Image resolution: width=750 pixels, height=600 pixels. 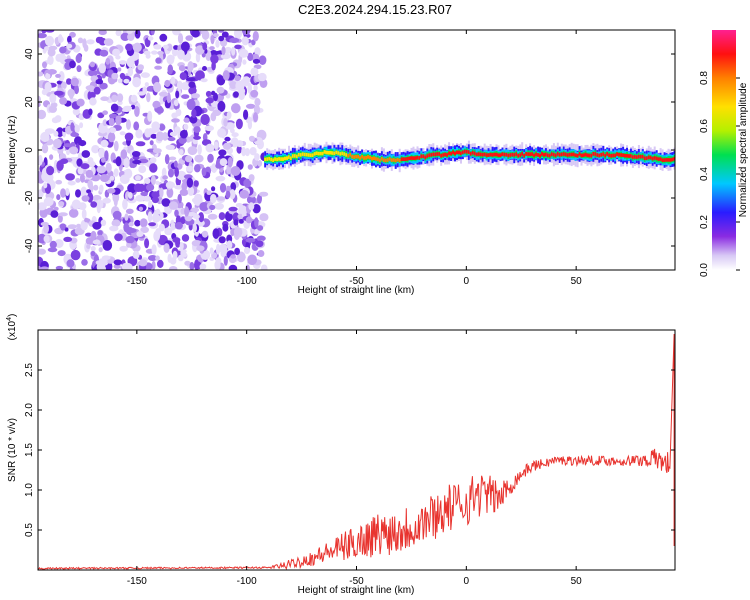 What do you see at coordinates (29, 450) in the screenshot?
I see `y-tick-label: 1.5` at bounding box center [29, 450].